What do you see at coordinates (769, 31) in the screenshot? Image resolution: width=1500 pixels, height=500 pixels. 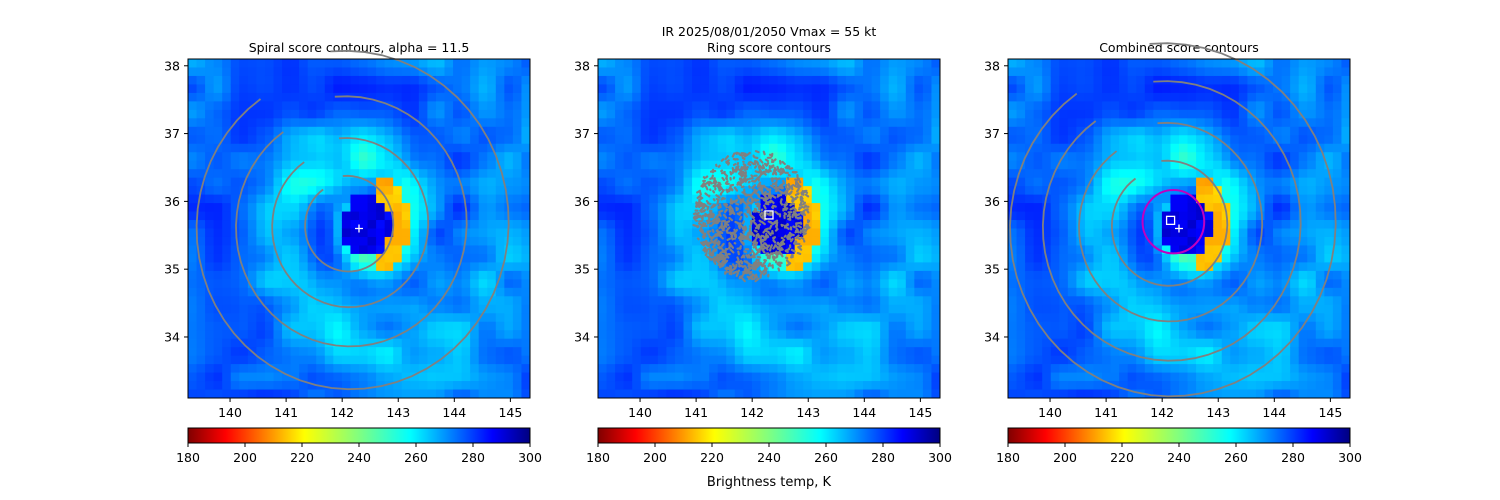 I see `suptitle: IR 2025/08/01/2050 Vmax = 55 kt` at bounding box center [769, 31].